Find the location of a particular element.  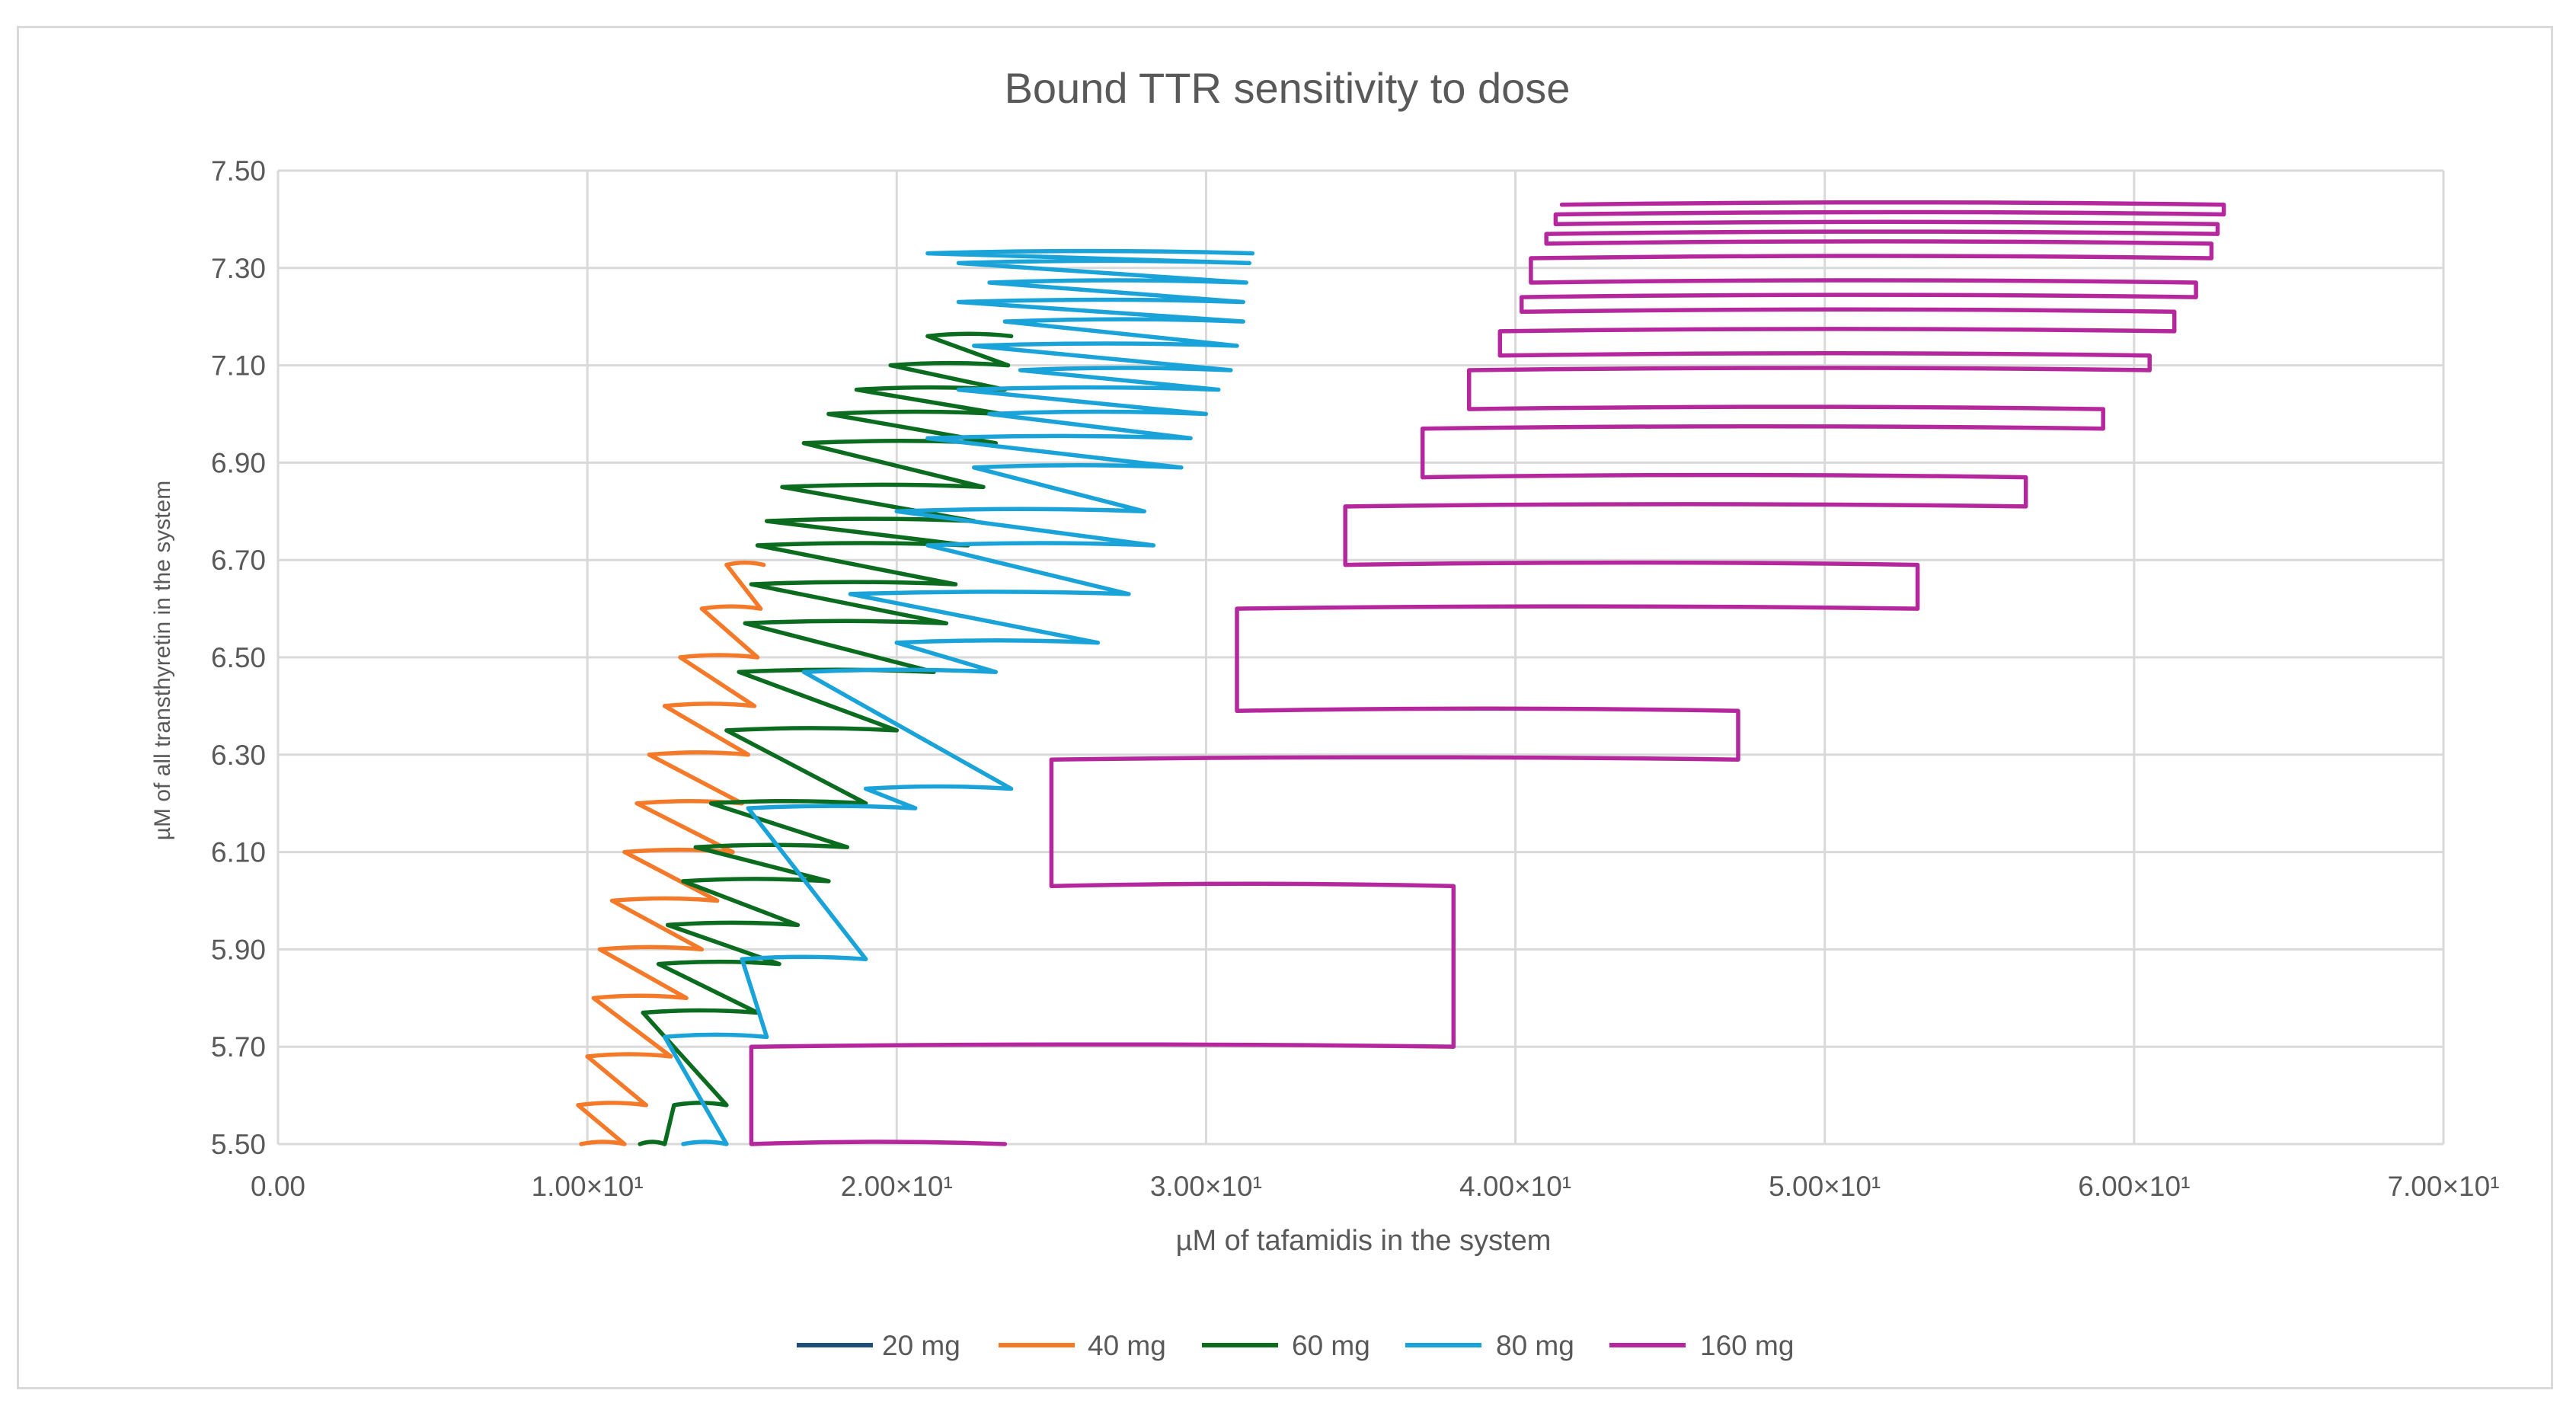

series-line-60-mg is located at coordinates (826, 739).